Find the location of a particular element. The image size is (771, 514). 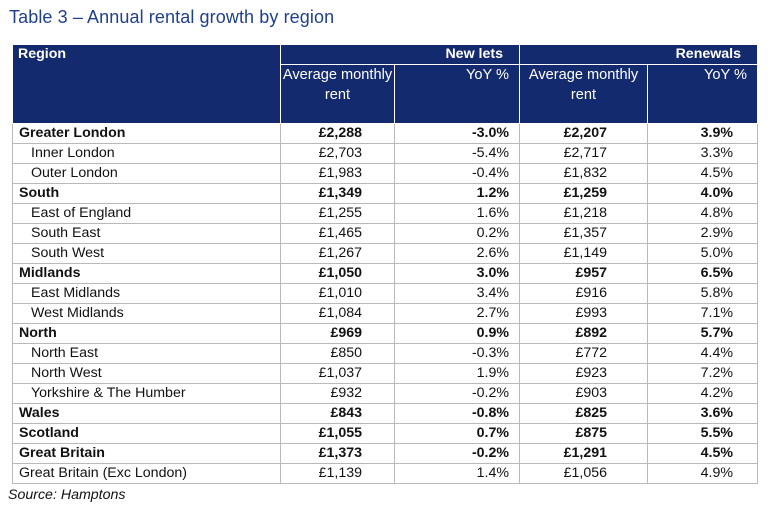

renewals-yoy-cell: 4.9% is located at coordinates (702, 473).